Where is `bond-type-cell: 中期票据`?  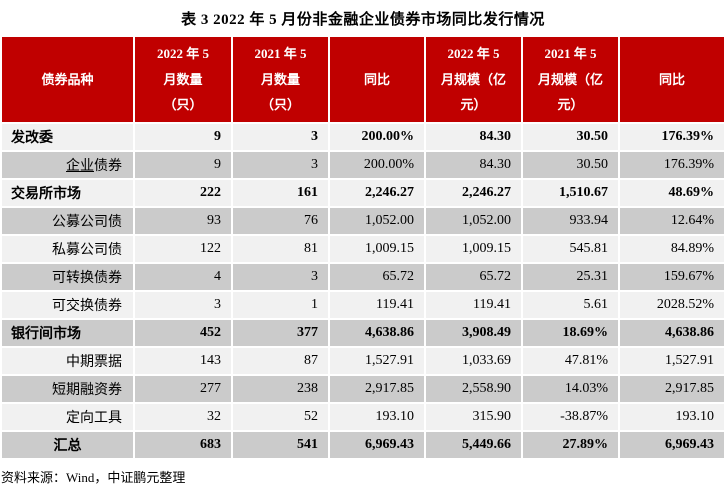 bond-type-cell: 中期票据 is located at coordinates (67, 361).